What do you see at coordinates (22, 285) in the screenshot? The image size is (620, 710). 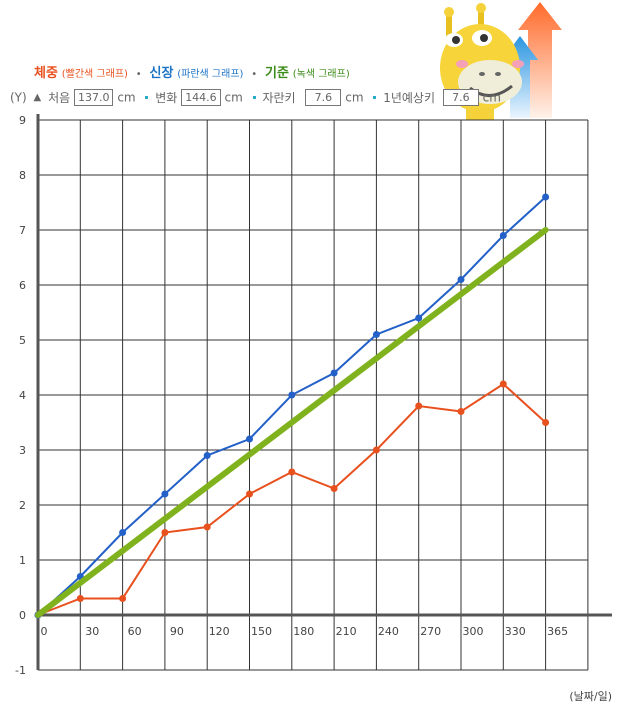 I see `y-tick-label: 6` at bounding box center [22, 285].